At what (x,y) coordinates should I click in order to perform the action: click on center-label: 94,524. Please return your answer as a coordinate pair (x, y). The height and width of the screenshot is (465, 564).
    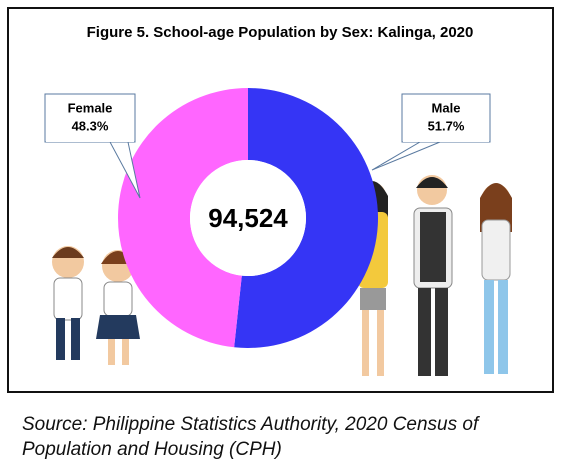
    Looking at the image, I should click on (248, 218).